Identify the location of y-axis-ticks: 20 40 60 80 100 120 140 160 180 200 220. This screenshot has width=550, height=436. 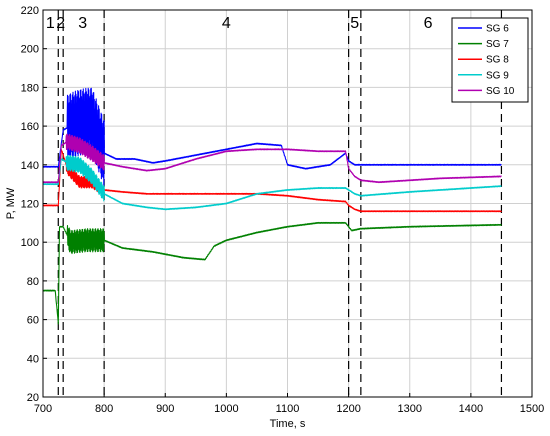
(34, 204).